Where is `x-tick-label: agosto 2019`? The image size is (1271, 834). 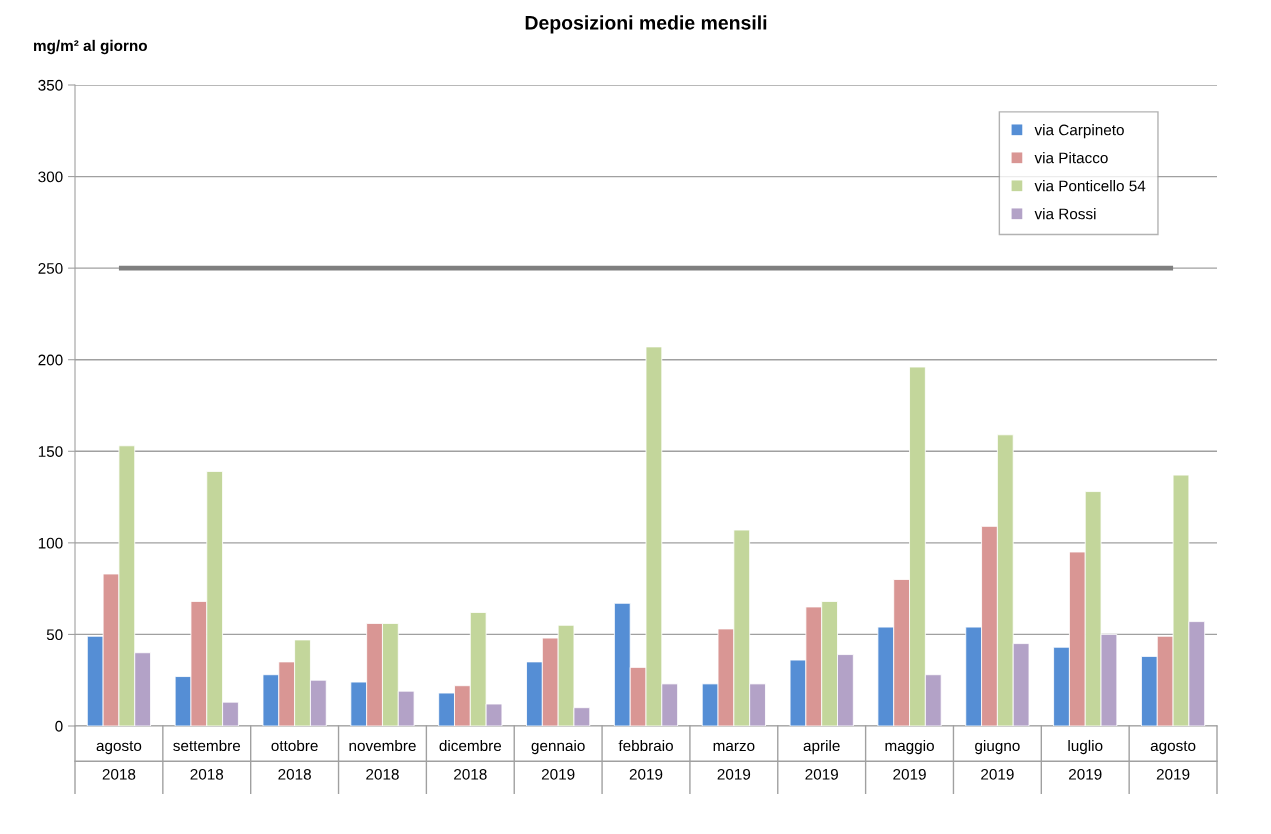
x-tick-label: agosto 2019 is located at coordinates (1173, 760).